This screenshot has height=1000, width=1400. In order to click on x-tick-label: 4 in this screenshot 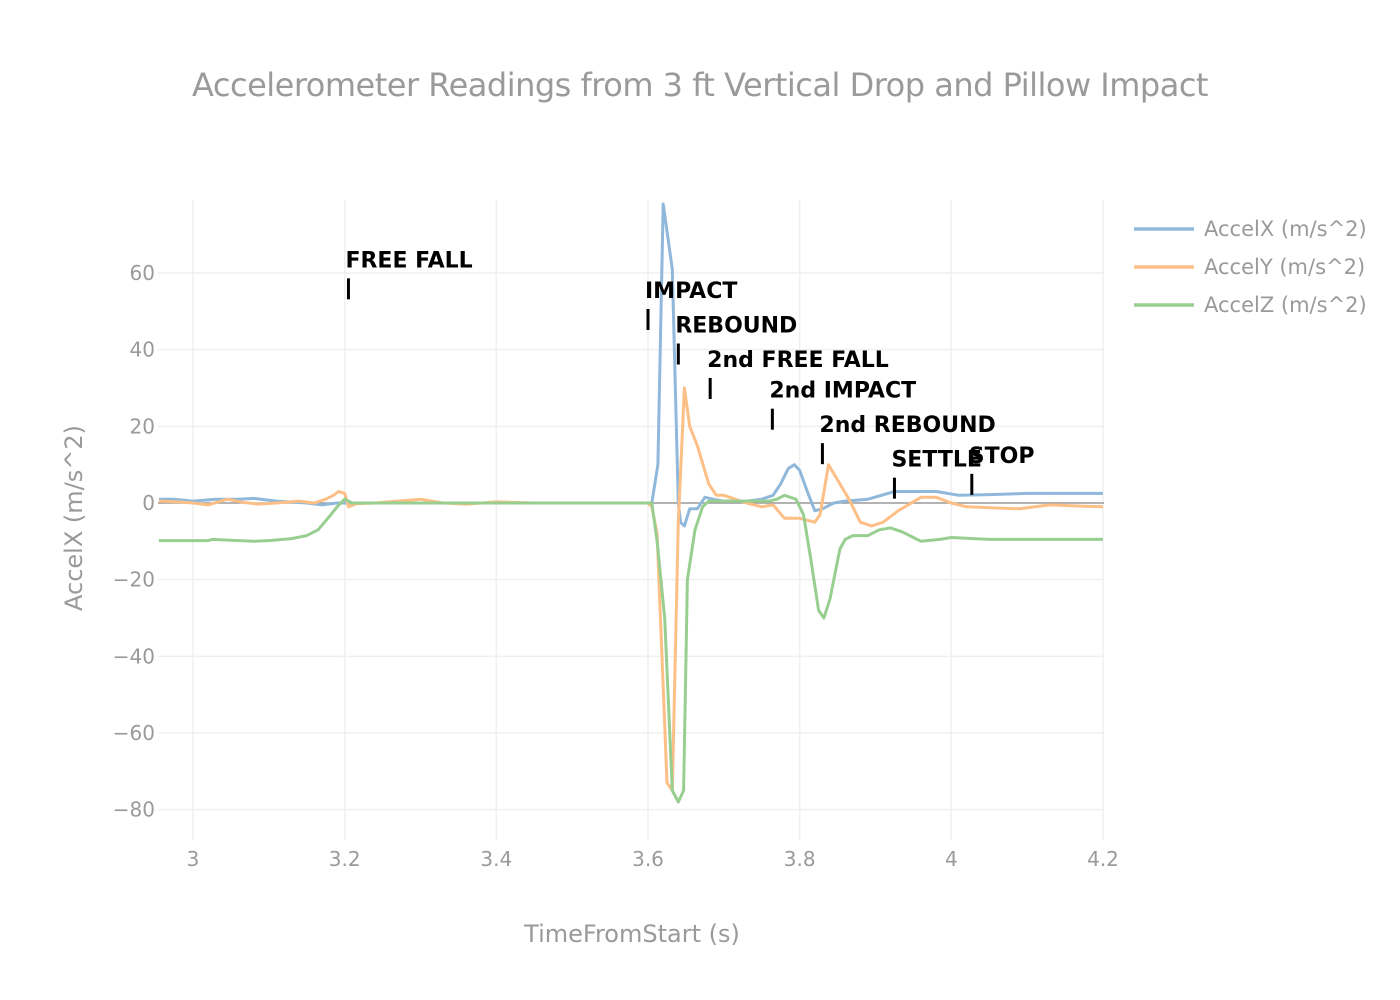, I will do `click(951, 859)`.